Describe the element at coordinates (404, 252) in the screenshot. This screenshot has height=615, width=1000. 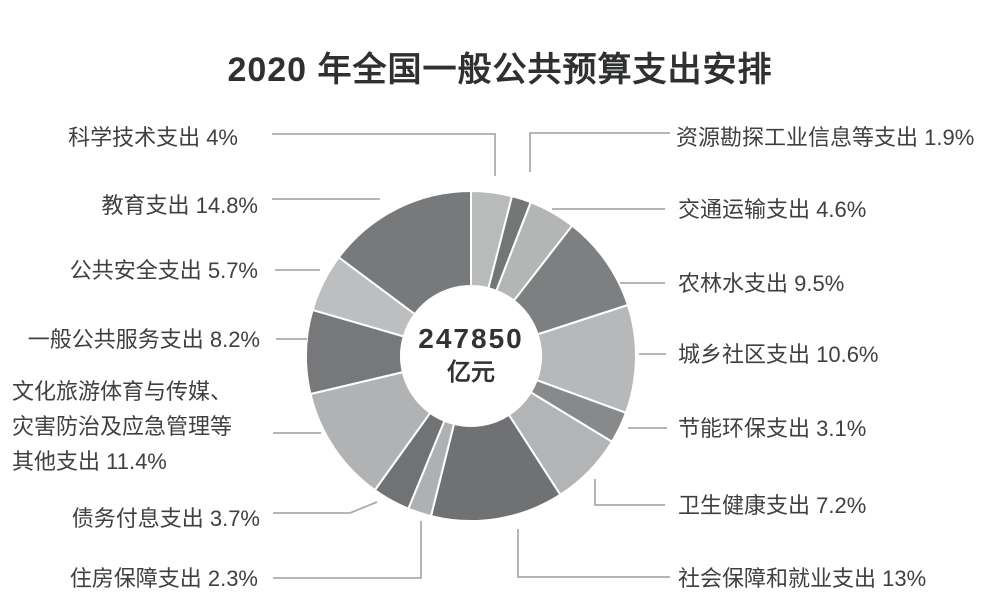
I see `pie-slice-14-14.8pct` at that location.